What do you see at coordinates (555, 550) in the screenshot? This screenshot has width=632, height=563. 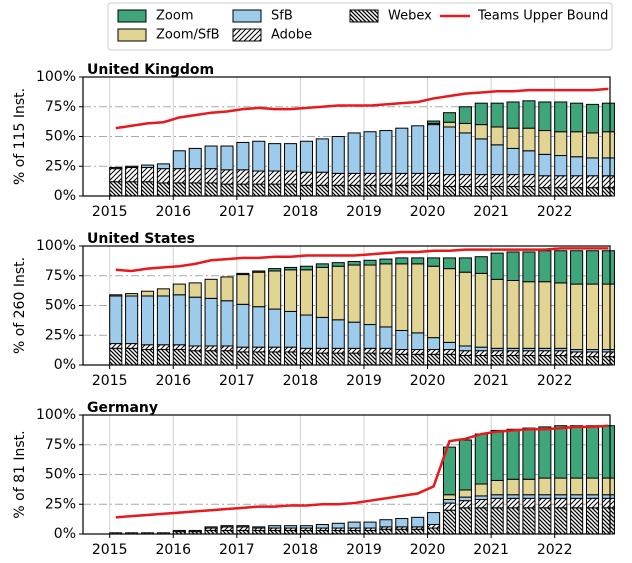 I see `x-tick-label: 2022` at bounding box center [555, 550].